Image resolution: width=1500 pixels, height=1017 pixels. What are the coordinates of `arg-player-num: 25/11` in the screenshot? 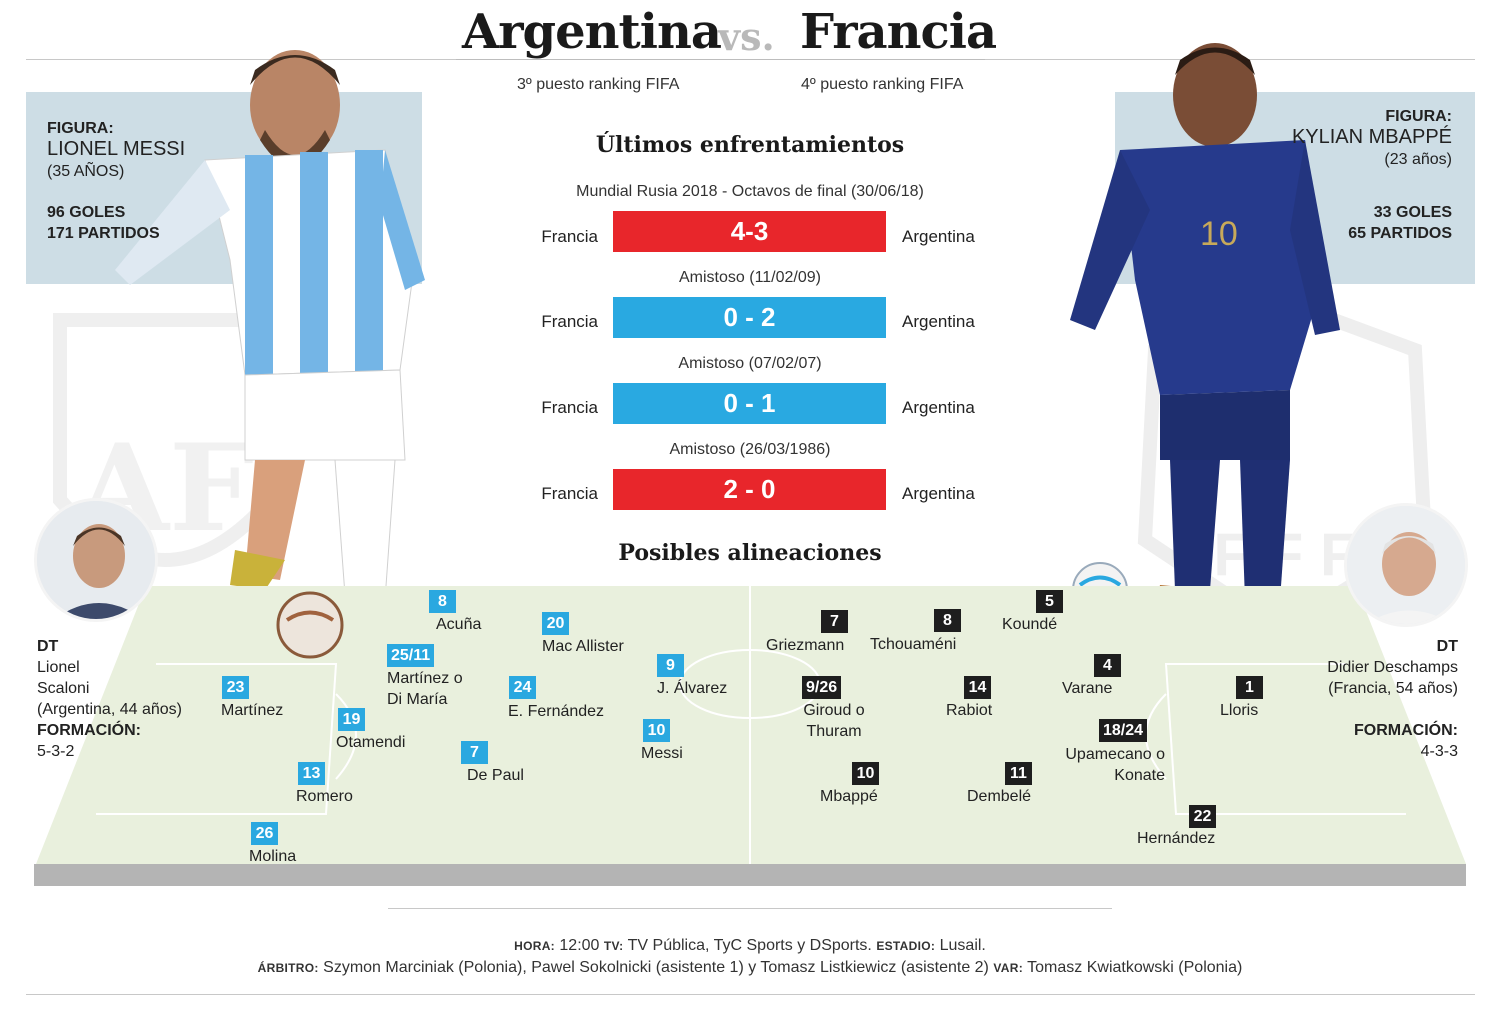 It's located at (411, 655).